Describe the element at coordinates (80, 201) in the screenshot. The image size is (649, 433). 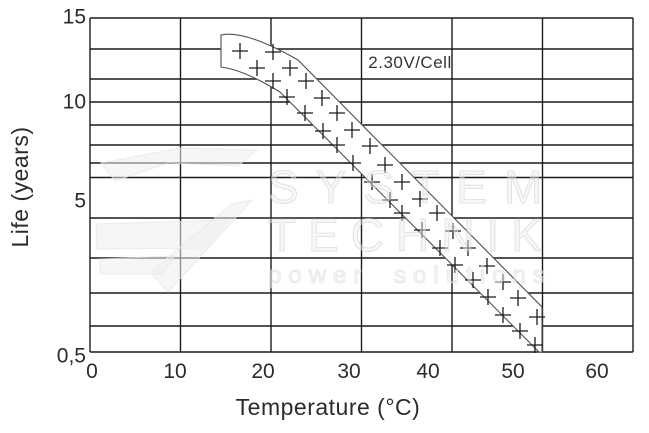
I see `y-tick-label: 5` at that location.